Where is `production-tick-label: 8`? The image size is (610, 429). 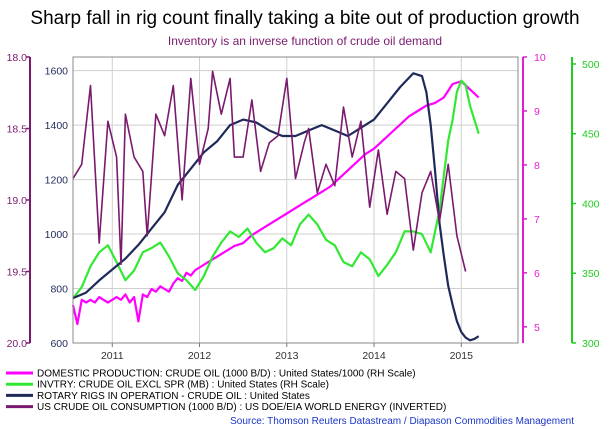
production-tick-label: 8 is located at coordinates (537, 166).